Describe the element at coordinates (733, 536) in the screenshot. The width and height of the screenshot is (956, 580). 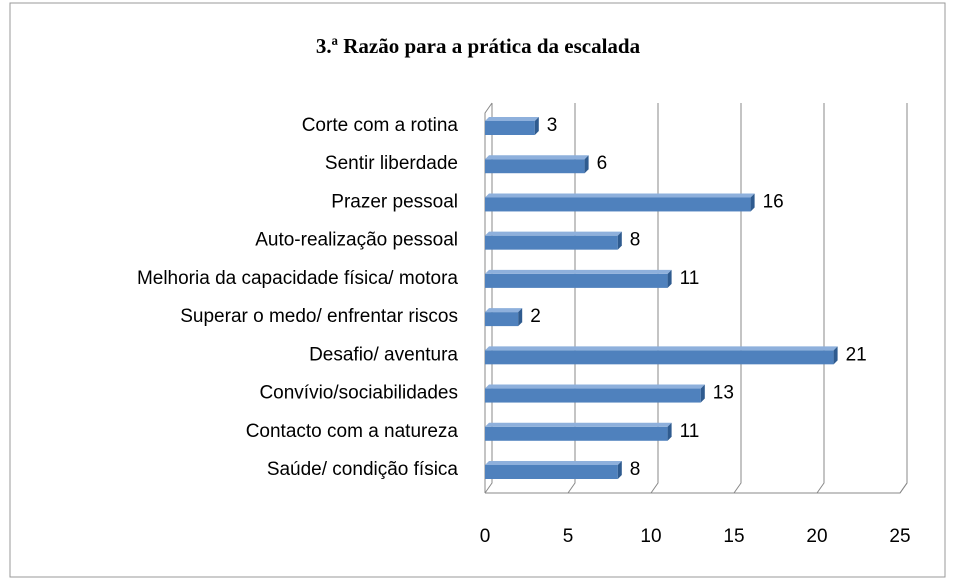
I see `x-tick-label: 15` at that location.